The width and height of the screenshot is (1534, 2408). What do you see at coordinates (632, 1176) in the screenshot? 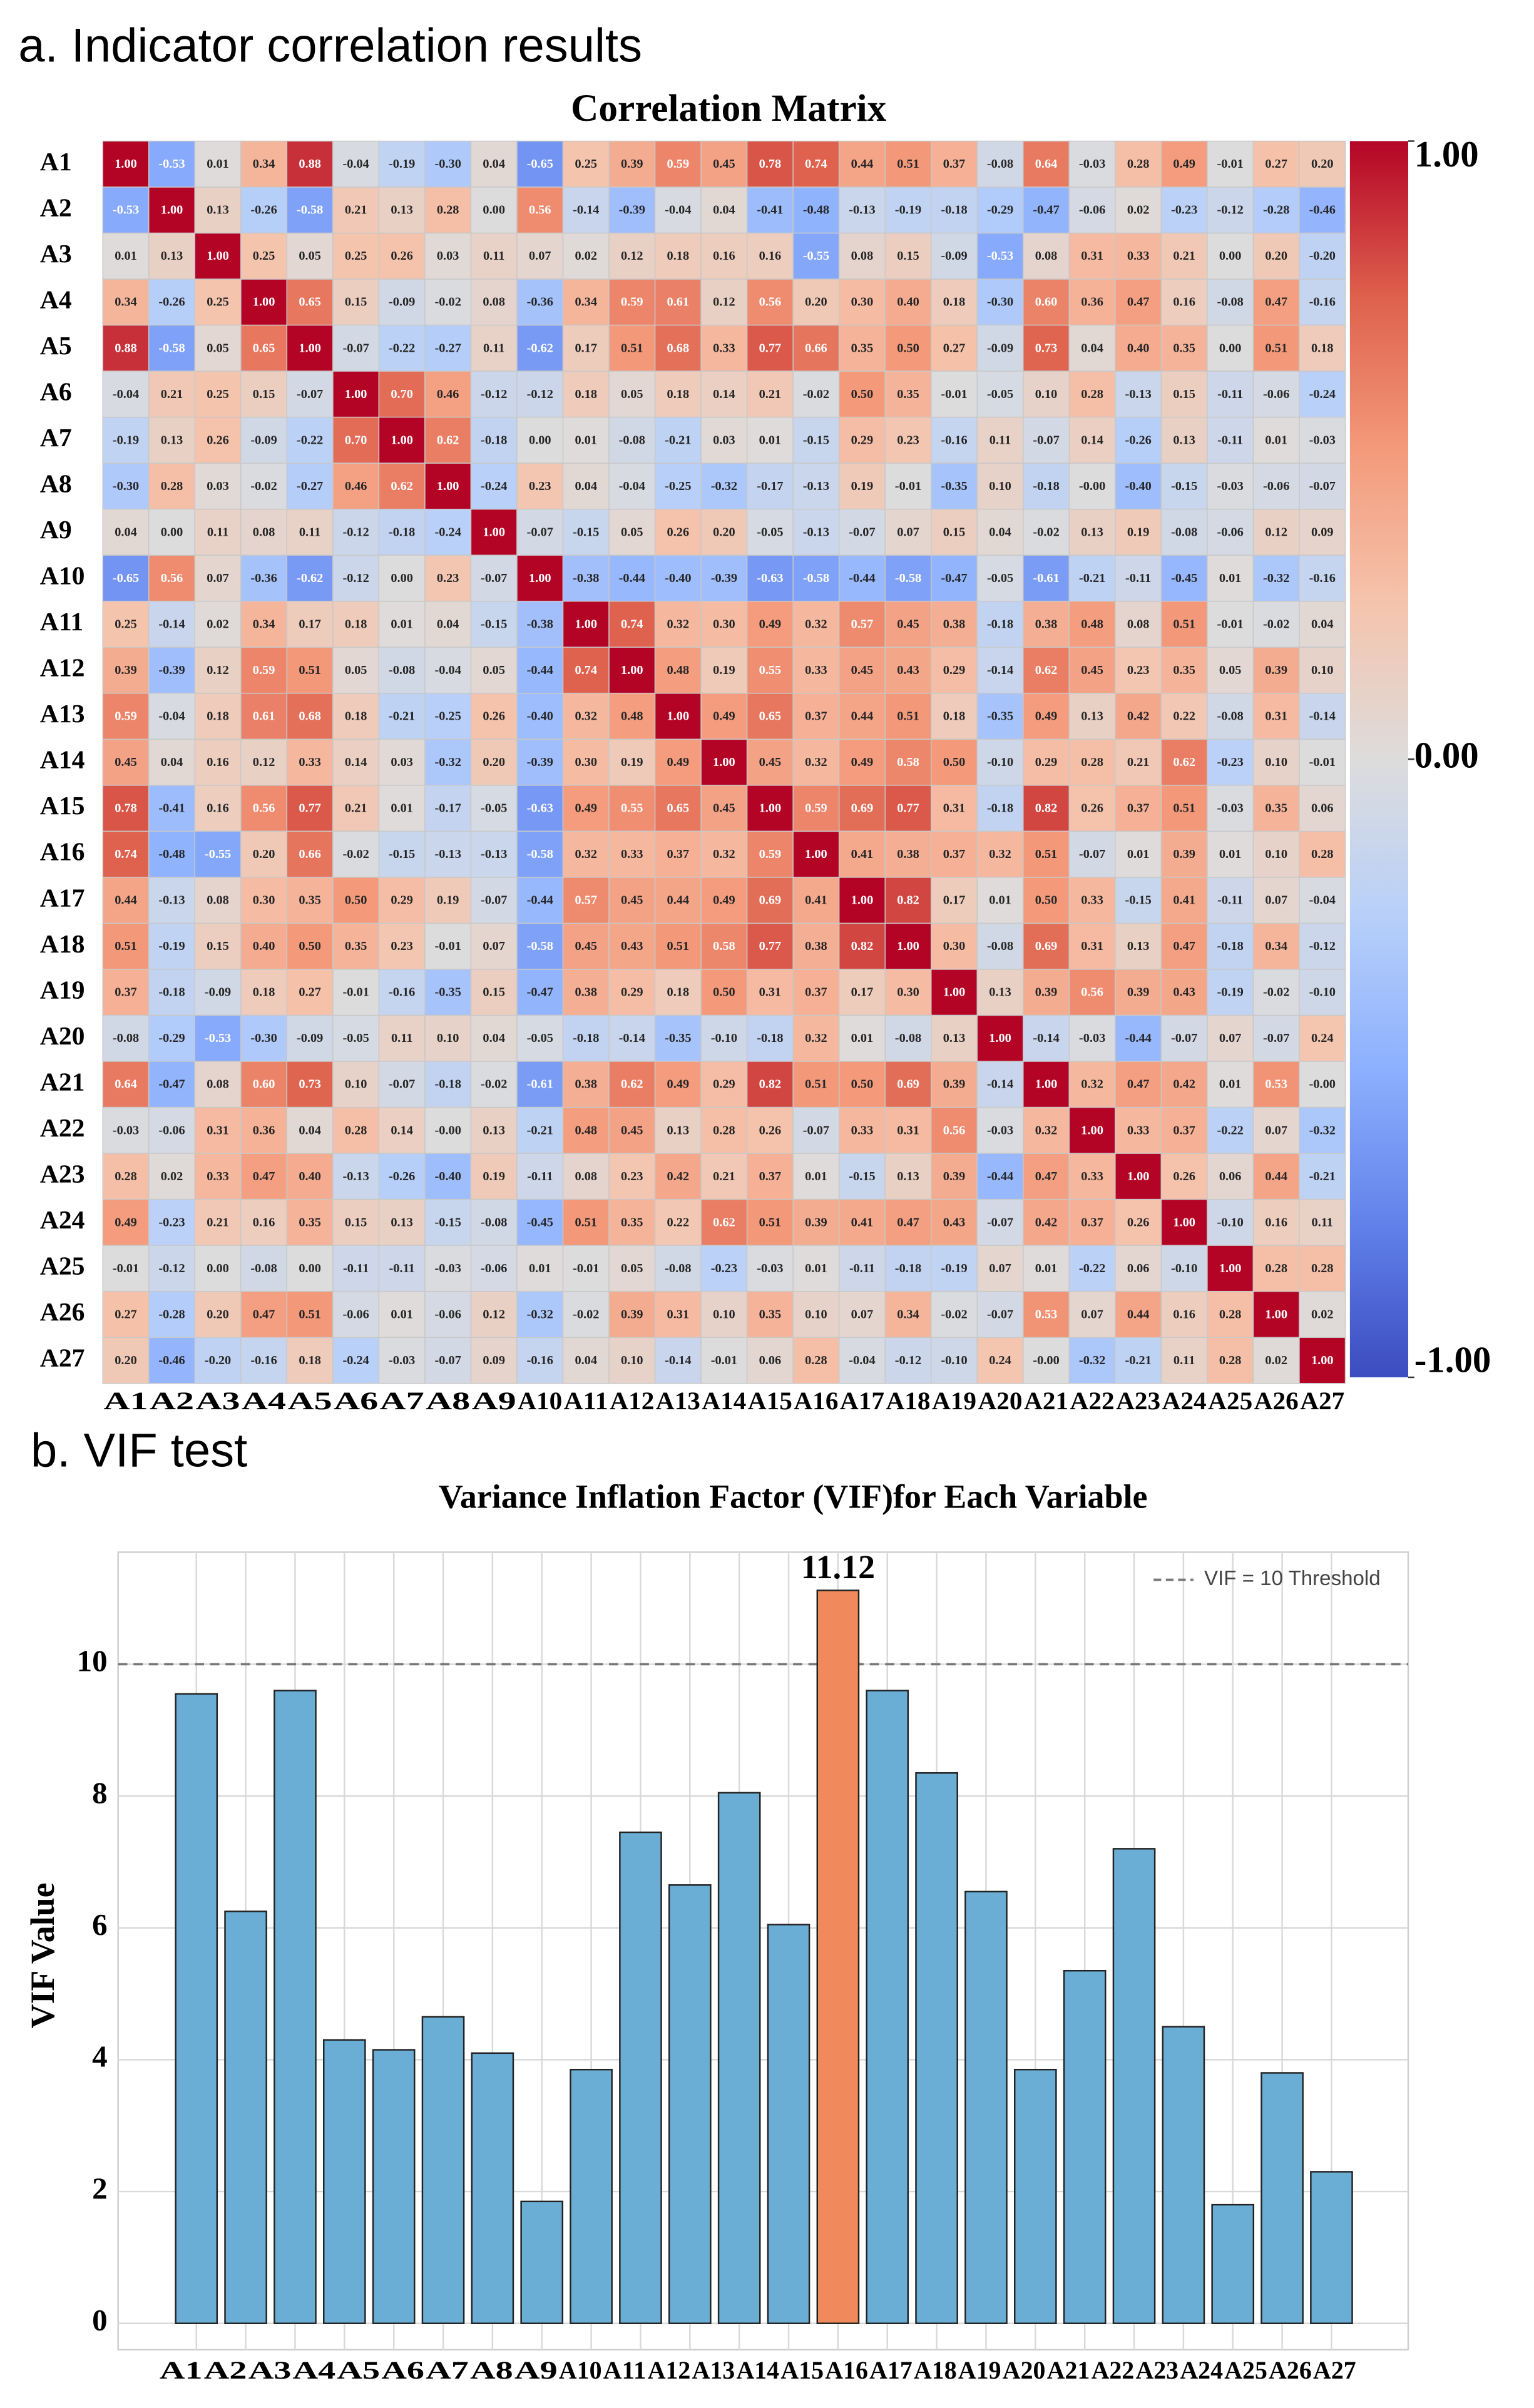
I see `cell-label: 0.23` at bounding box center [632, 1176].